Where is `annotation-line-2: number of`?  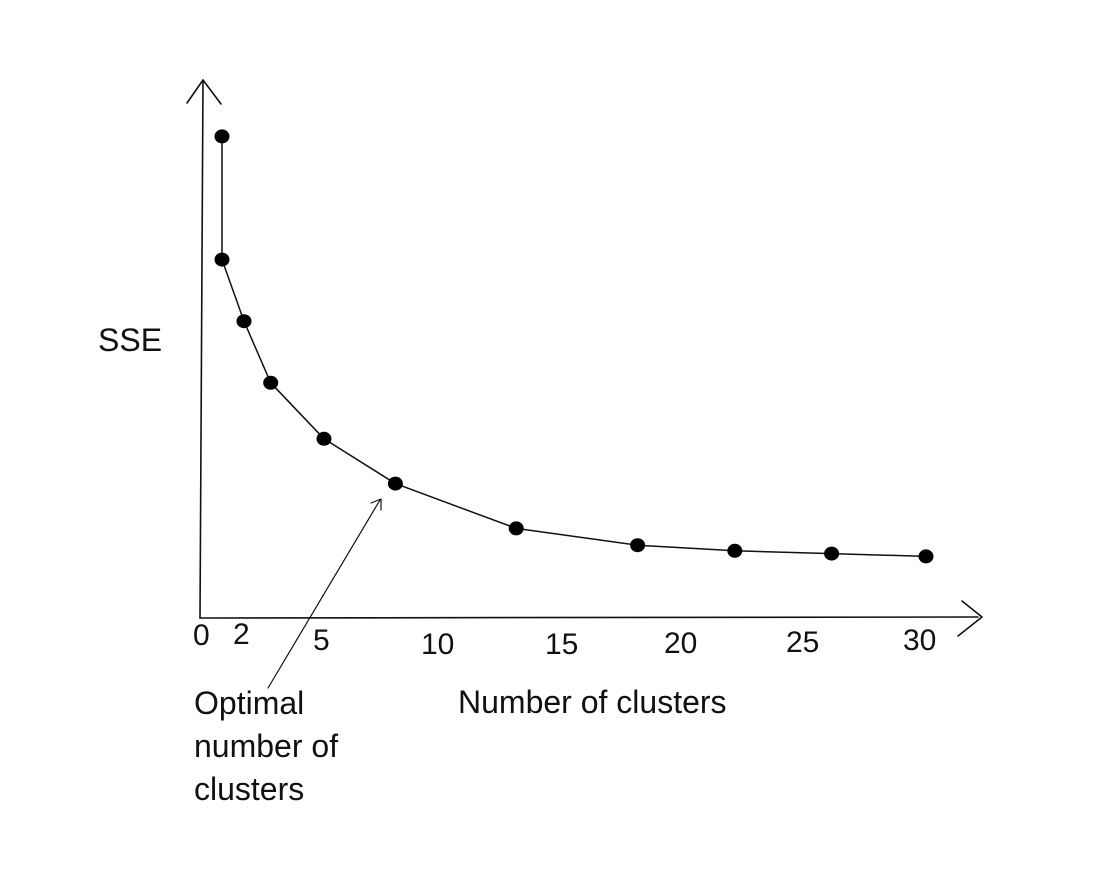 annotation-line-2: number of is located at coordinates (266, 746).